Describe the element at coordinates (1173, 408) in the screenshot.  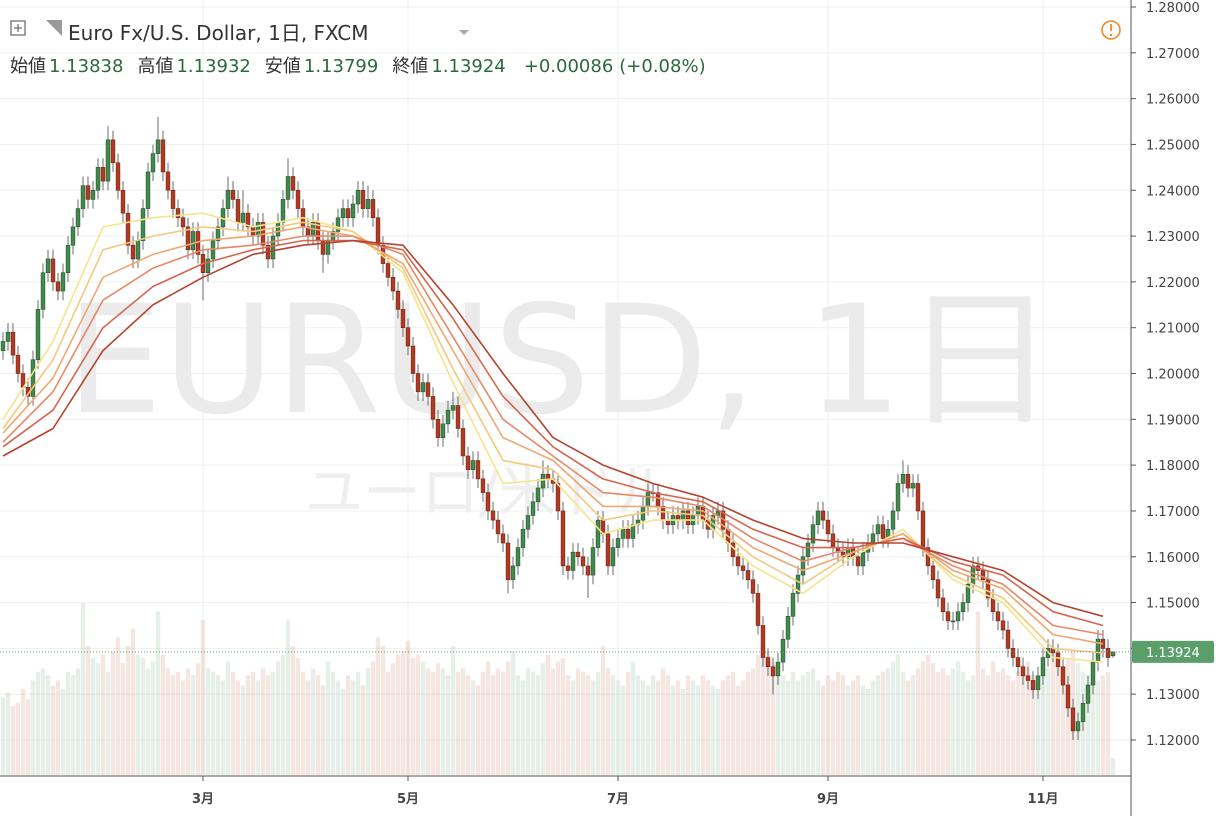
I see `price-axis-bg` at that location.